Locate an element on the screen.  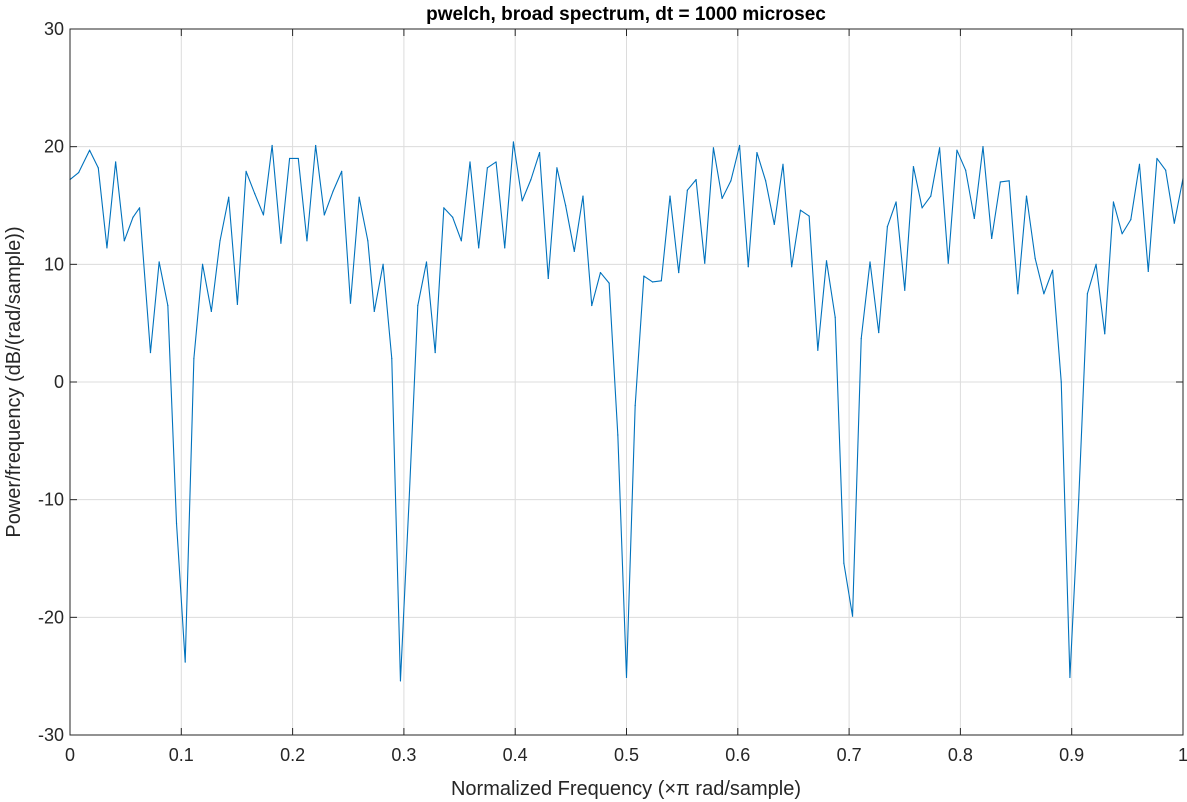
y-tick-label: 30 is located at coordinates (54, 29).